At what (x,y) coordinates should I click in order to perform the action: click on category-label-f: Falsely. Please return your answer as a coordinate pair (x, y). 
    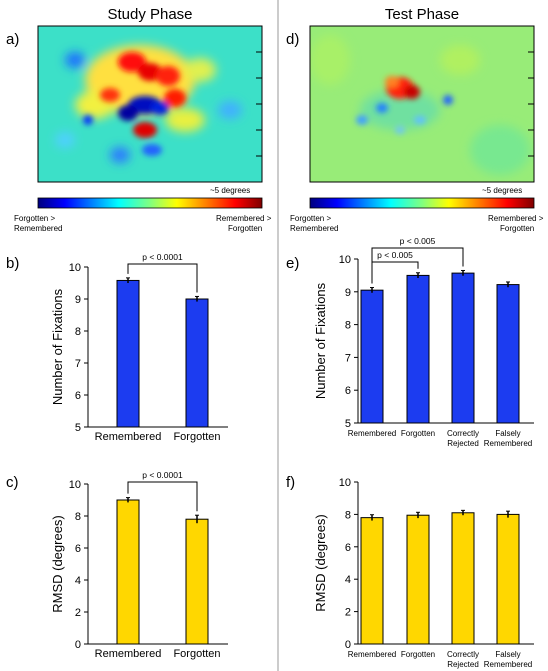
    Looking at the image, I should click on (507, 654).